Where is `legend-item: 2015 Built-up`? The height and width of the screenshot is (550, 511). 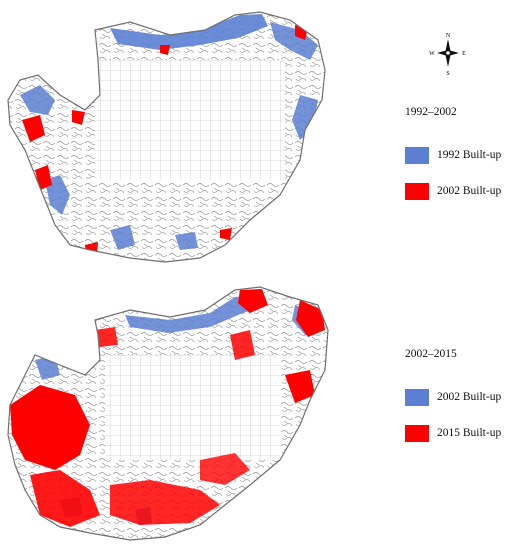
legend-item: 2015 Built-up is located at coordinates (453, 433).